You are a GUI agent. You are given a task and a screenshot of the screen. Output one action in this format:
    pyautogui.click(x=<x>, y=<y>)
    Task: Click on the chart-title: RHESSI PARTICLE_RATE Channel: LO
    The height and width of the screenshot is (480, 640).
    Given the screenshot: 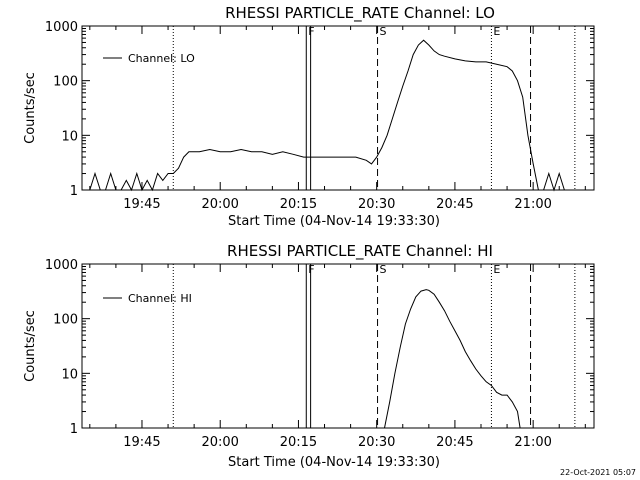 What is the action you would take?
    pyautogui.click(x=360, y=13)
    